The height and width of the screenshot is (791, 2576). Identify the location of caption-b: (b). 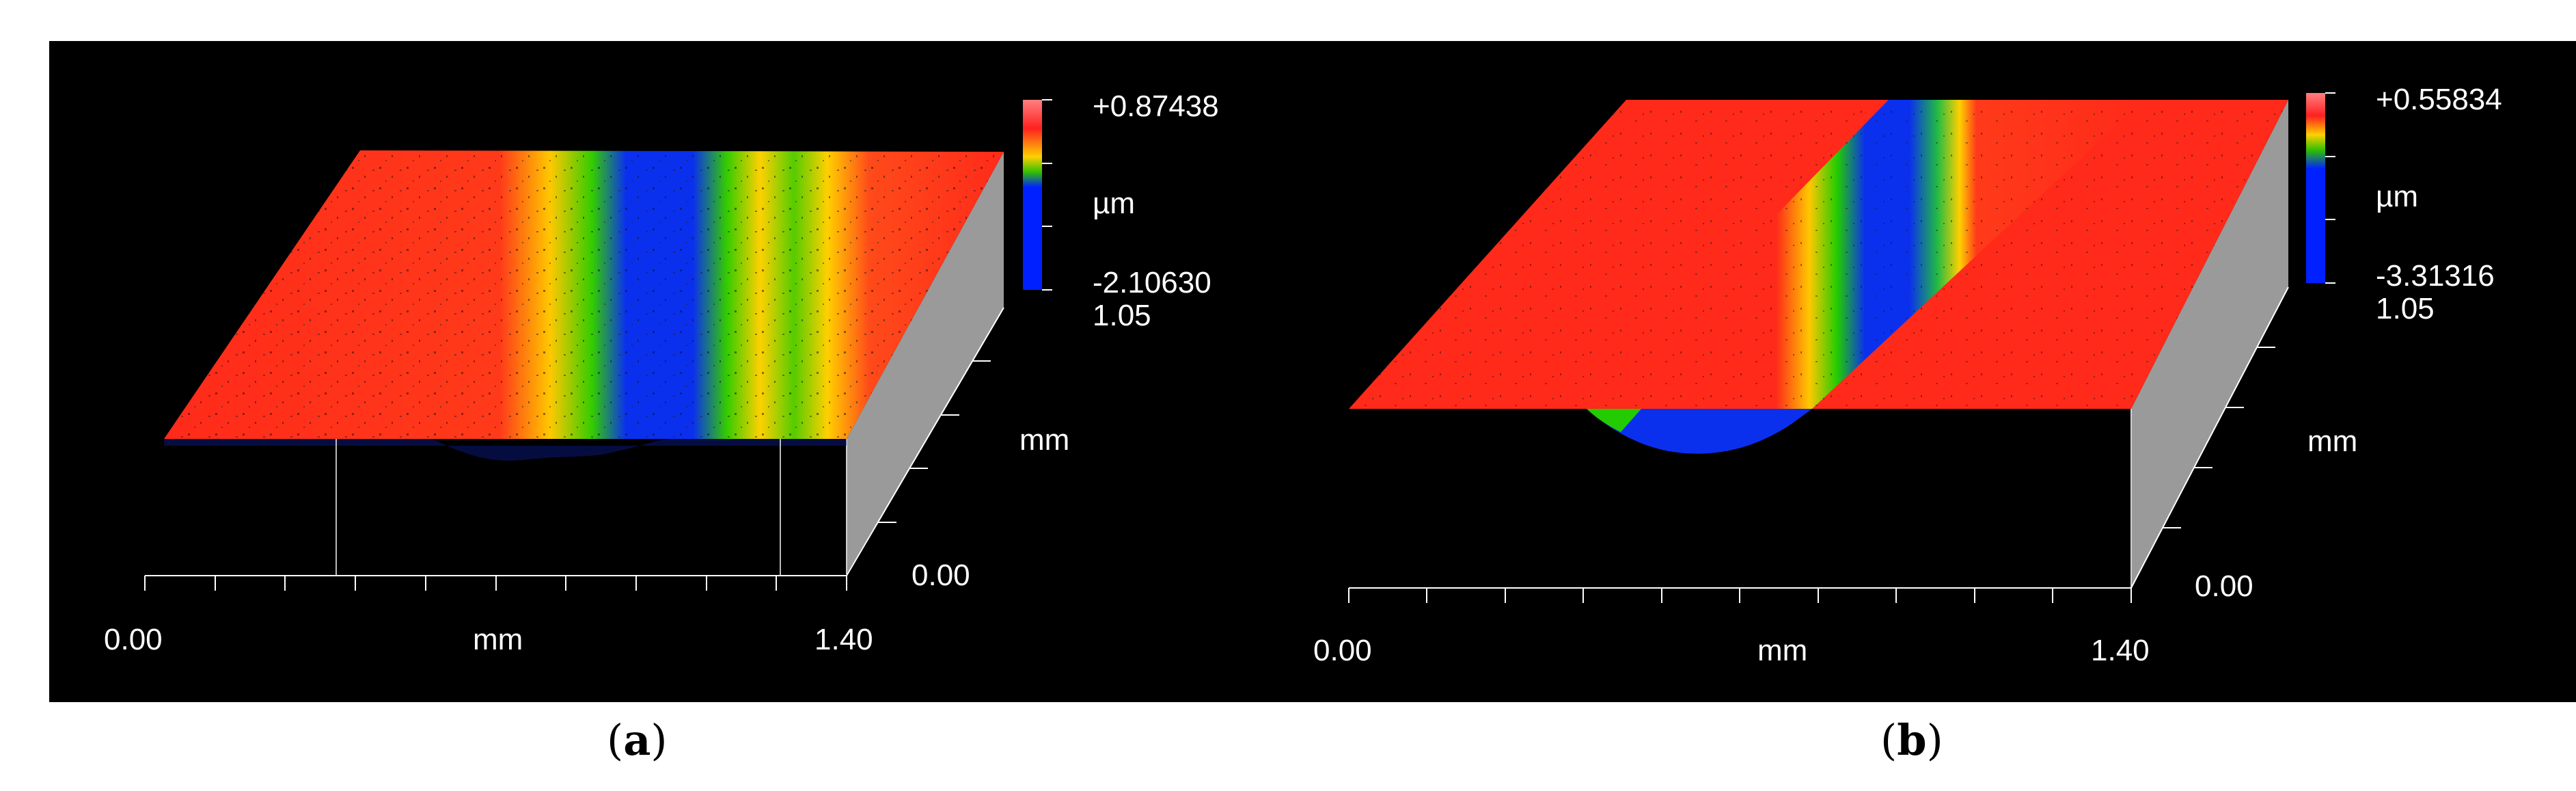
(1911, 740).